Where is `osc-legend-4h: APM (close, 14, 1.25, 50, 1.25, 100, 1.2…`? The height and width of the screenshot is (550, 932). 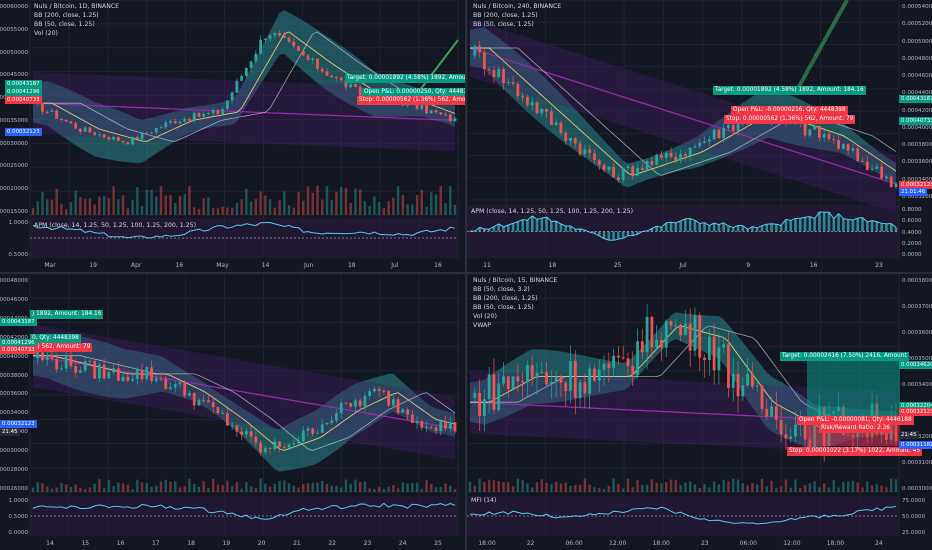
osc-legend-4h: APM (close, 14, 1.25, 50, 1.25, 100, 1.2… is located at coordinates (552, 211).